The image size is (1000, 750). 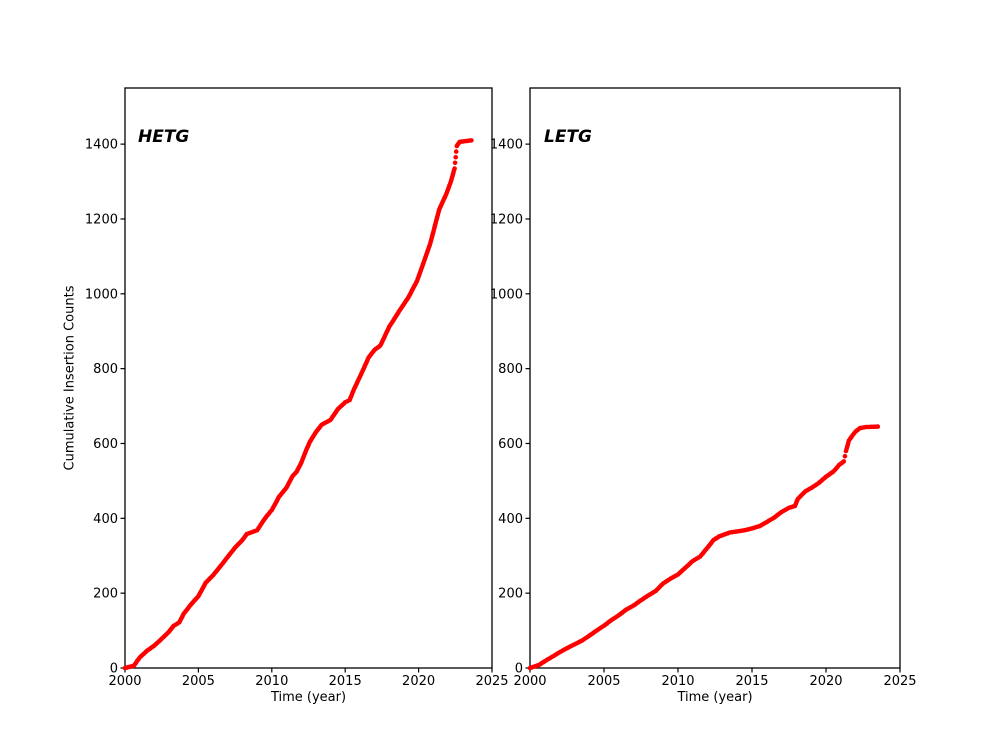 I want to click on panel-label-hetg: HETG, so click(x=164, y=137).